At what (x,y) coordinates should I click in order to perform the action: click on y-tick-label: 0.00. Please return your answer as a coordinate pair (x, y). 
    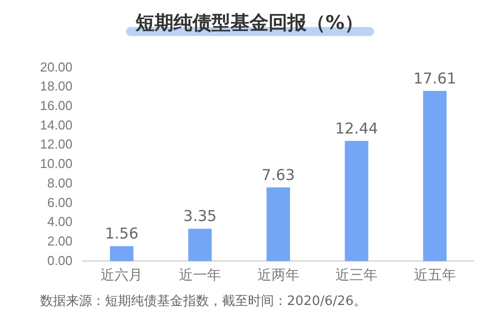
    Looking at the image, I should click on (60, 260).